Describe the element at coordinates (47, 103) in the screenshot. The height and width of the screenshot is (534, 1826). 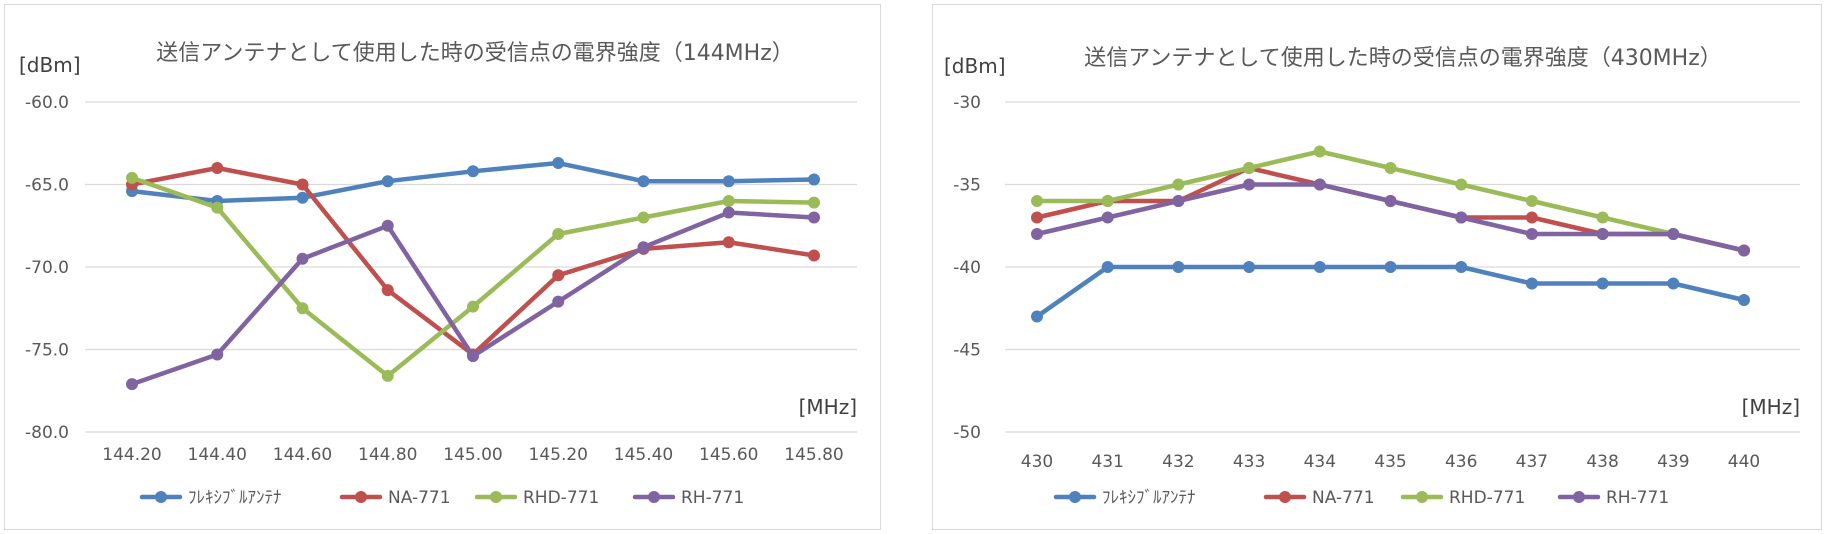
I see `y-tick-label: -60.0` at that location.